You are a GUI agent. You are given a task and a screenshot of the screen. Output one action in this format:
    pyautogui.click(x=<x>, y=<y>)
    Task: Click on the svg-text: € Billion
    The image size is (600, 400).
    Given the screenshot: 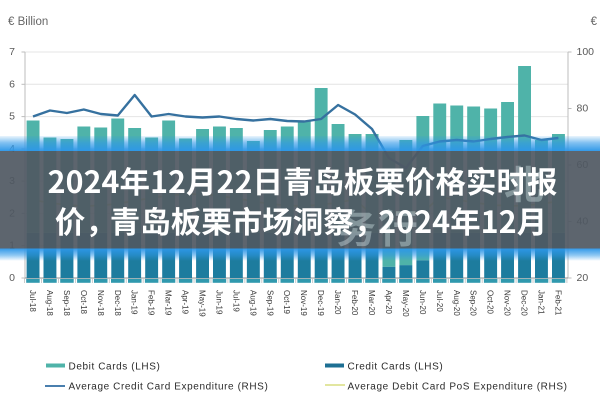 What is the action you would take?
    pyautogui.click(x=28, y=22)
    